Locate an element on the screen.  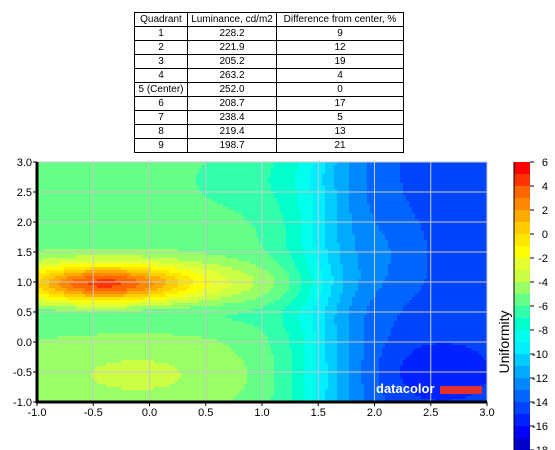
table-row: 7 238.4 5 is located at coordinates (269, 117).